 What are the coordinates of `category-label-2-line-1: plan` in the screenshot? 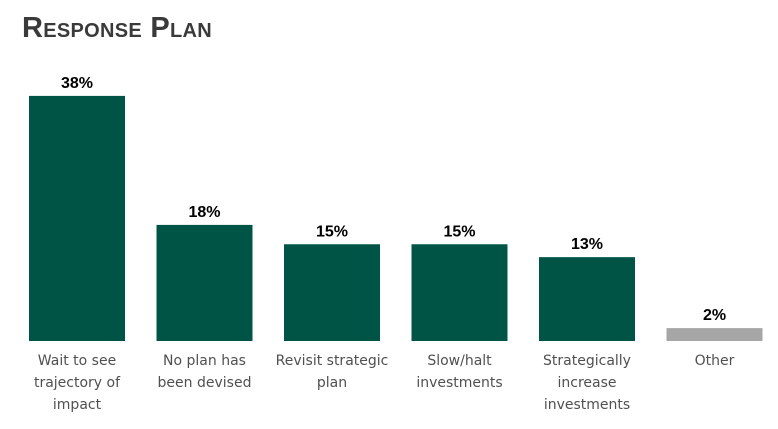 It's located at (332, 383).